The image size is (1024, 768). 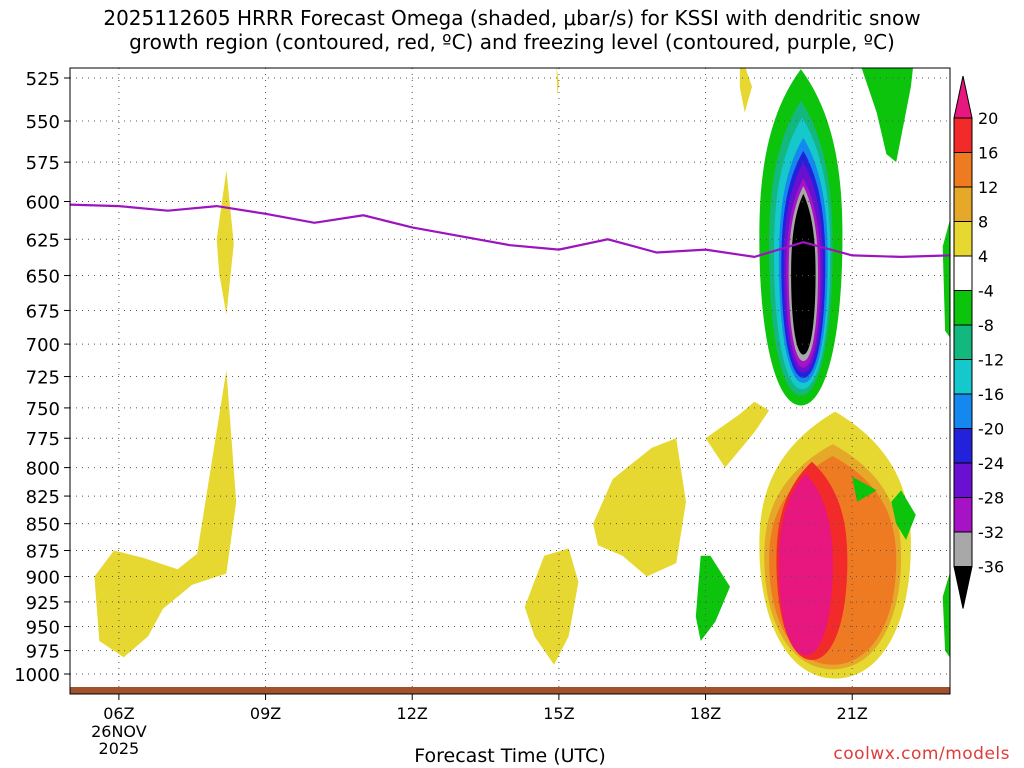 I want to click on omega-colorbar: 20 16 12 8 4 -4 -8 -12 -16 -20 -24 -28 -32 -36, so click(x=978, y=342).